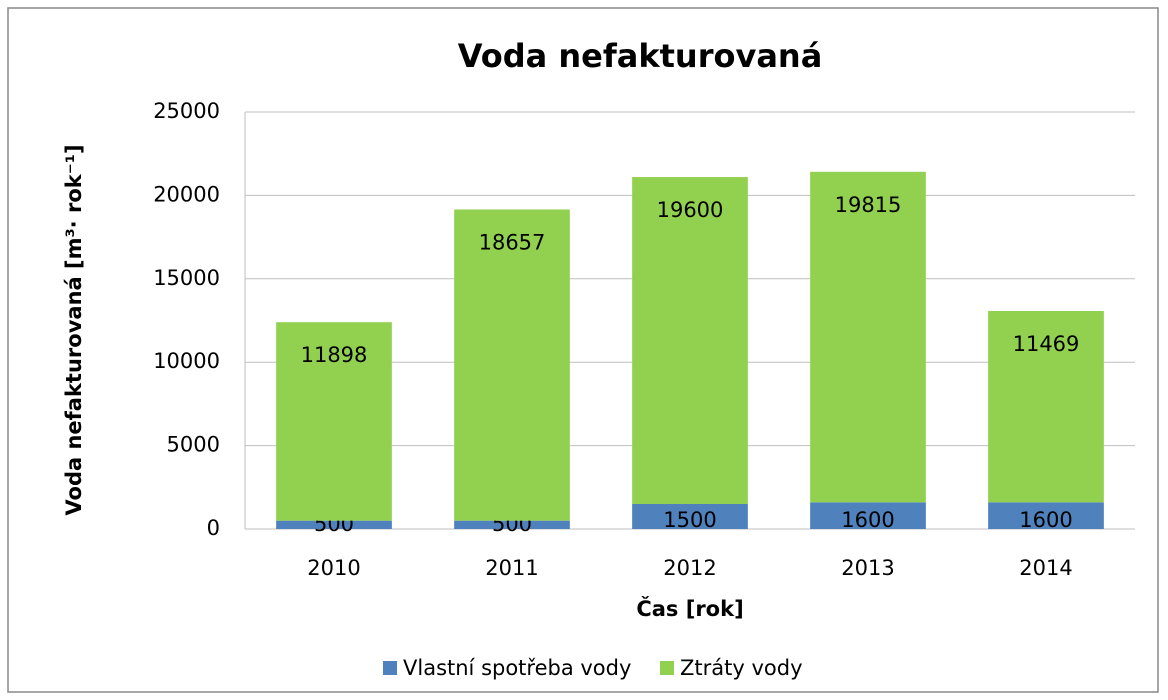 The image size is (1168, 700). What do you see at coordinates (512, 242) in the screenshot?
I see `data-label: 18657` at bounding box center [512, 242].